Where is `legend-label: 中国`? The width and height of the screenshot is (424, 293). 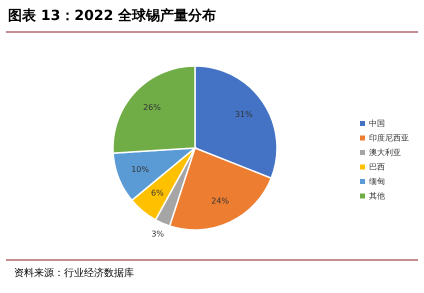 legend-label: 中国 is located at coordinates (377, 123).